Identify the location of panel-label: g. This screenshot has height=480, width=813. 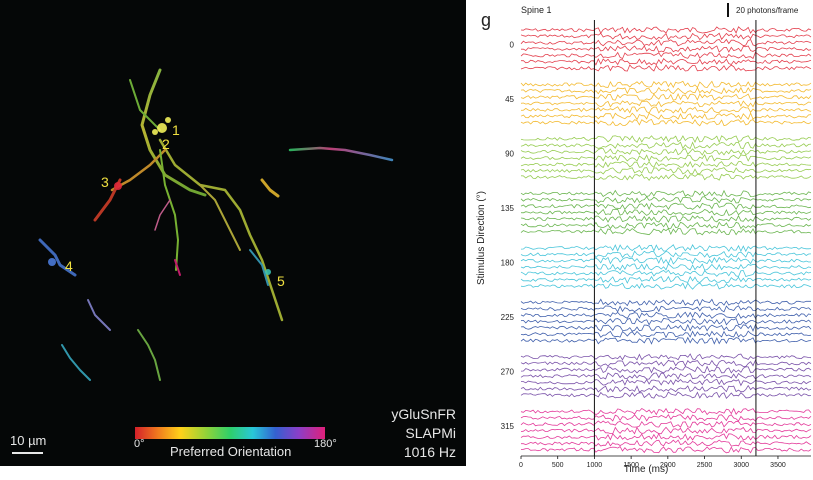
(486, 20).